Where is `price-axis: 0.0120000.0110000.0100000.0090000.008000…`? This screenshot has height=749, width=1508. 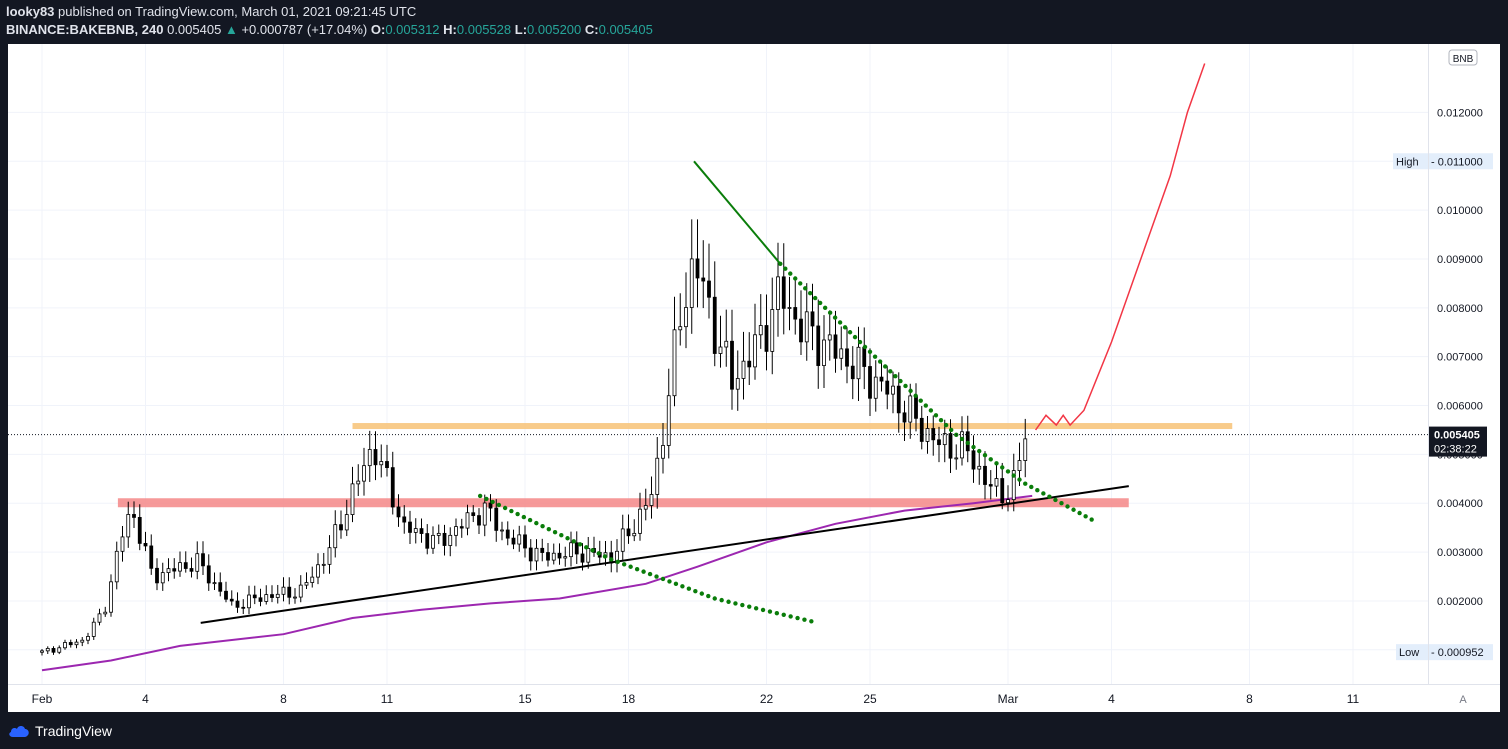
price-axis: 0.0120000.0110000.0100000.0090000.008000… is located at coordinates (1464, 364).